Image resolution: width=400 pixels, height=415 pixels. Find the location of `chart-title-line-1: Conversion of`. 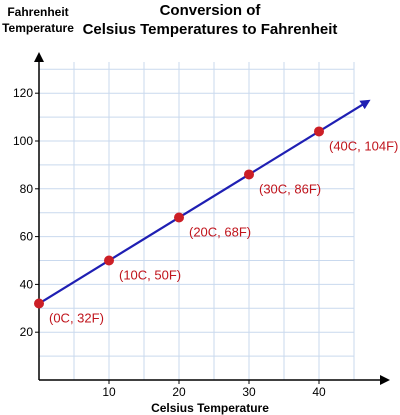

chart-title-line-1: Conversion of is located at coordinates (211, 10).